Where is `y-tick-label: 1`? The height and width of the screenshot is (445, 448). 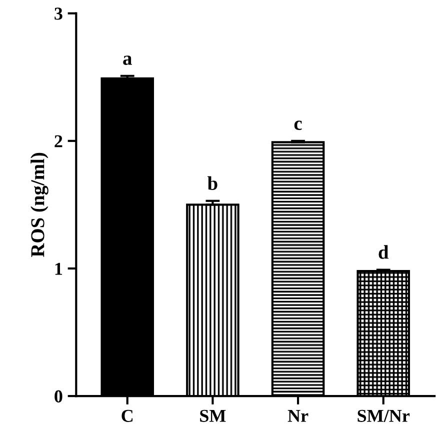 y-tick-label: 1 is located at coordinates (58, 268).